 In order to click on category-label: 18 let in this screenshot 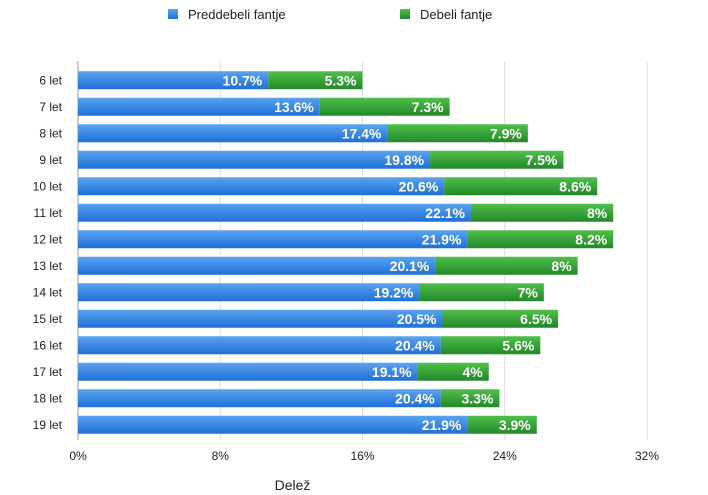, I will do `click(48, 398)`.